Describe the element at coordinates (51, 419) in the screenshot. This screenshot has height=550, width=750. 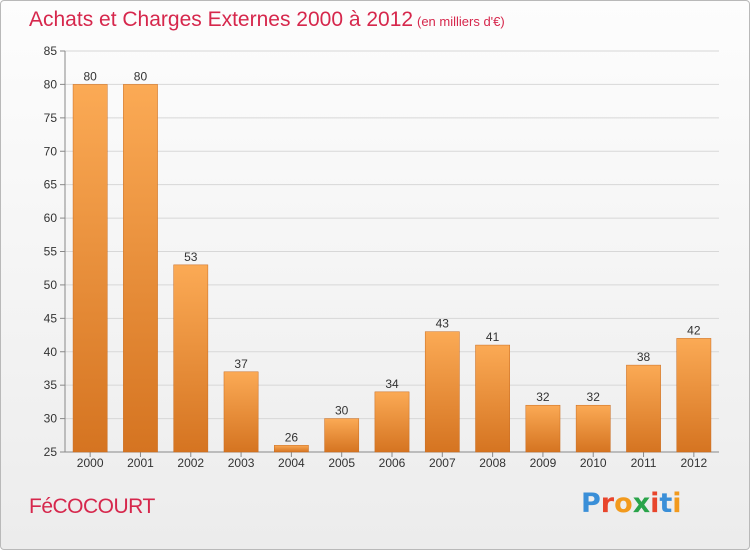
I see `y-tick-label: 30` at that location.